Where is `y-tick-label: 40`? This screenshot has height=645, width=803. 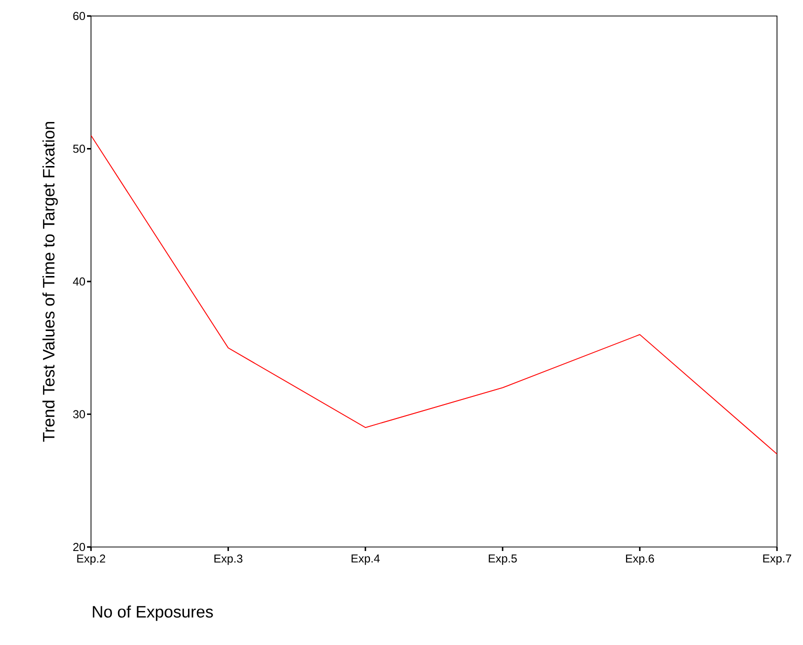
y-tick-label: 40 is located at coordinates (79, 281).